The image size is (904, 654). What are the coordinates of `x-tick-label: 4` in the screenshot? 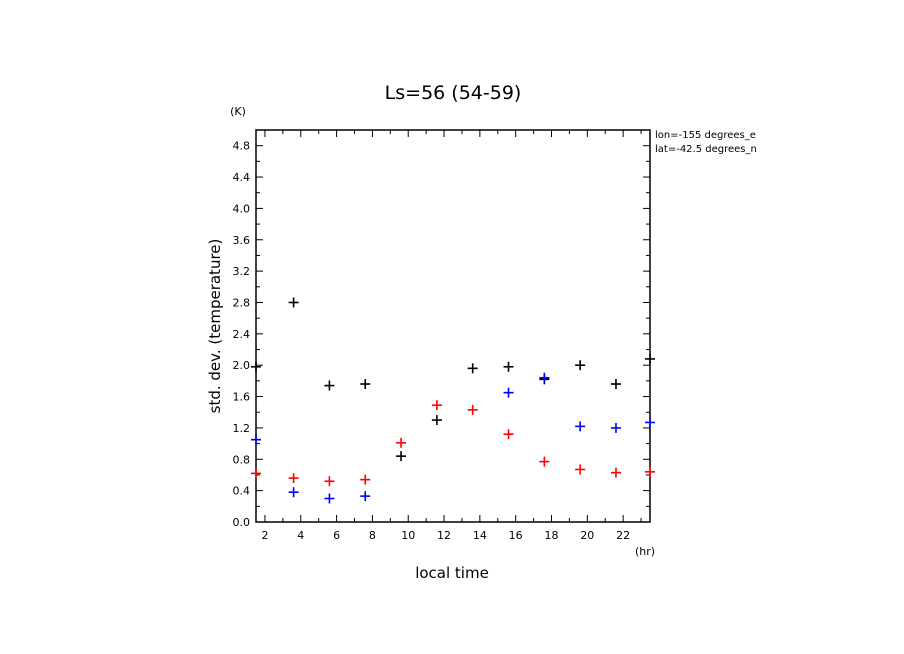 It's located at (300, 535).